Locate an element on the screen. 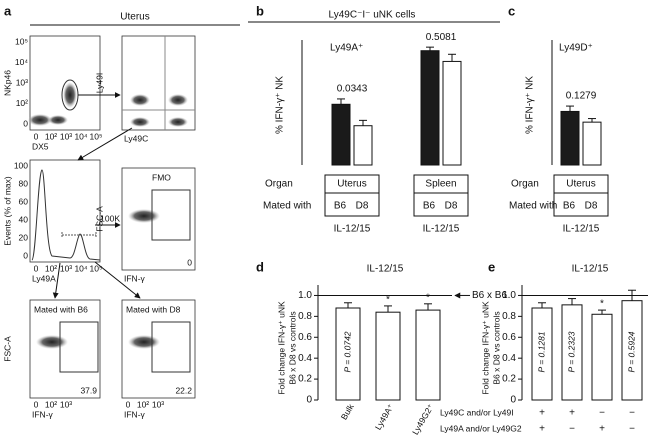 The width and height of the screenshot is (650, 439). subset-label: Ly49D⁺ is located at coordinates (576, 48).